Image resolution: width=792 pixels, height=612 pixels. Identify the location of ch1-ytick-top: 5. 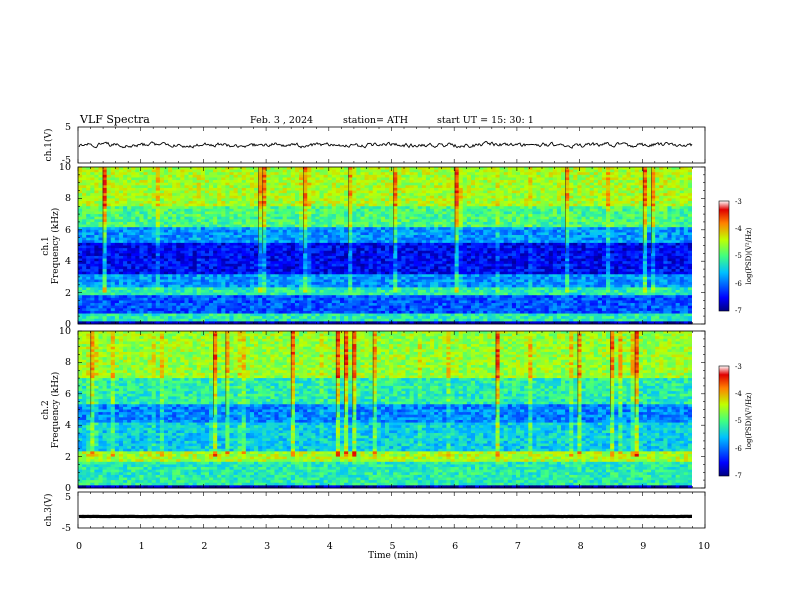
(68, 127).